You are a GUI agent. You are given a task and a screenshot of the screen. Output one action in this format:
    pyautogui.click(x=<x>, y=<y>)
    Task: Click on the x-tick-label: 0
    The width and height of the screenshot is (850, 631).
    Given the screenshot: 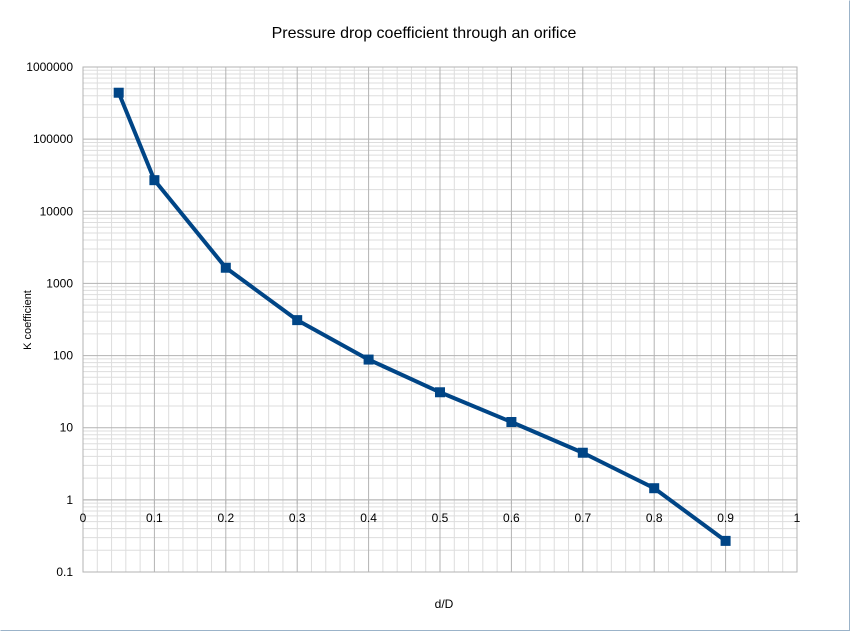 What is the action you would take?
    pyautogui.click(x=83, y=518)
    